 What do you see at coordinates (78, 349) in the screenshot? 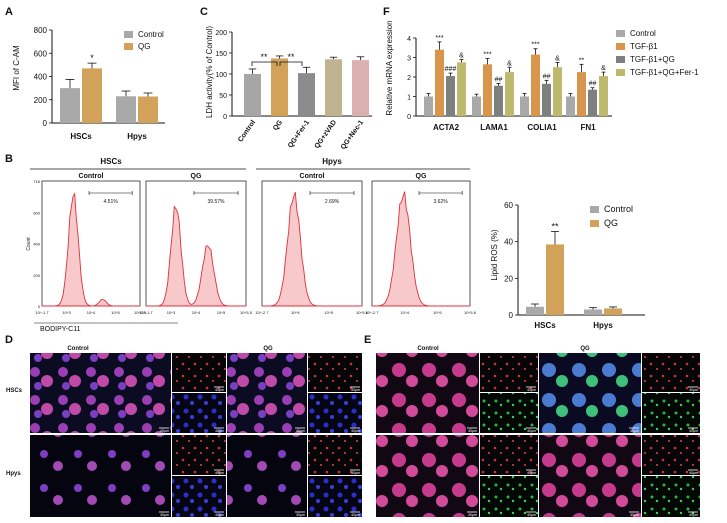
I see `column-label-control: Control` at bounding box center [78, 349].